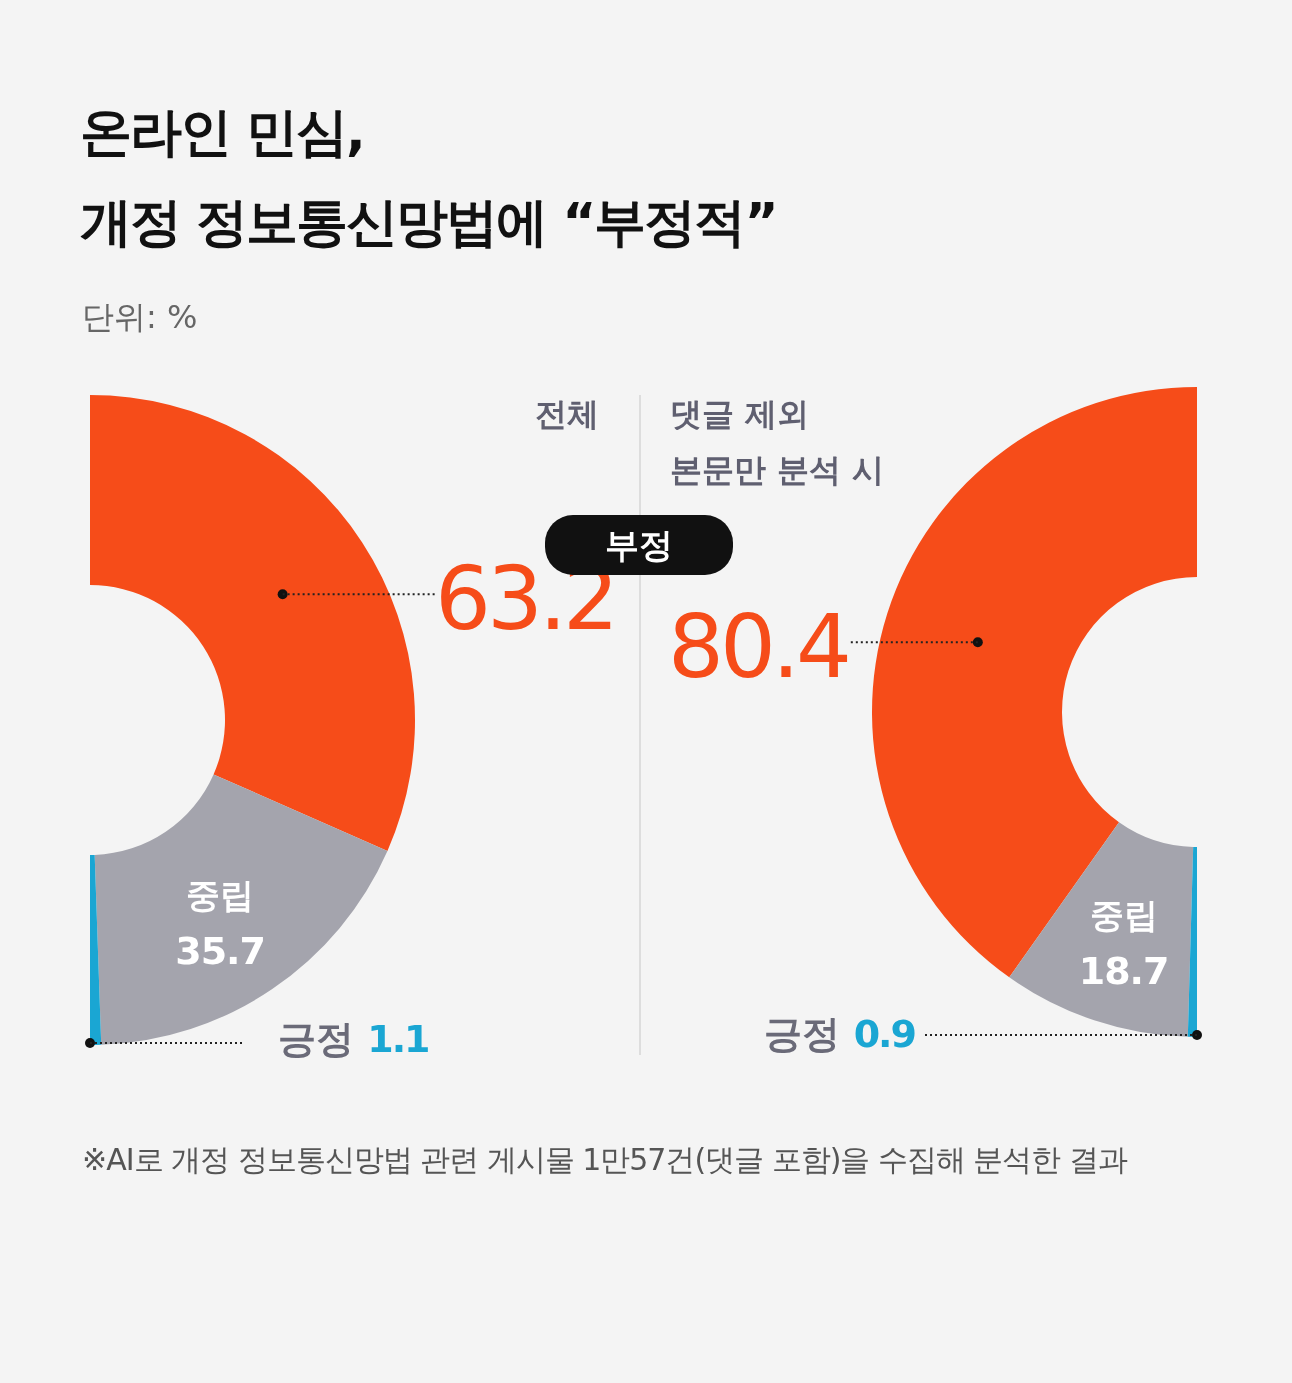 The width and height of the screenshot is (1292, 1383). What do you see at coordinates (777, 442) in the screenshot?
I see `text: 댓글 제외 본문만 분석 시` at bounding box center [777, 442].